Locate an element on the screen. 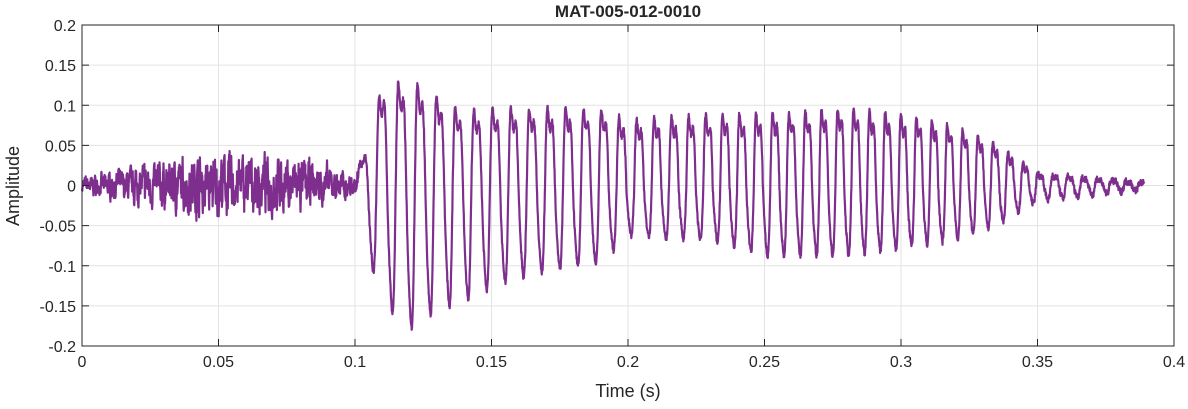 The width and height of the screenshot is (1188, 409). y-axis-label: Amplitude is located at coordinates (13, 186).